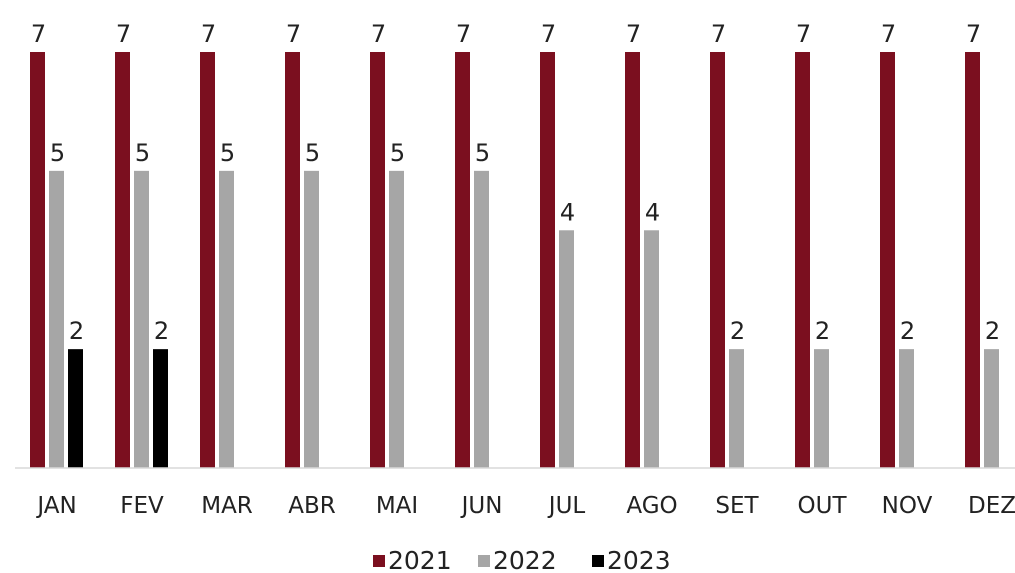 This screenshot has width=1015, height=573. I want to click on value-label-2021-fev: 7, so click(123, 34).